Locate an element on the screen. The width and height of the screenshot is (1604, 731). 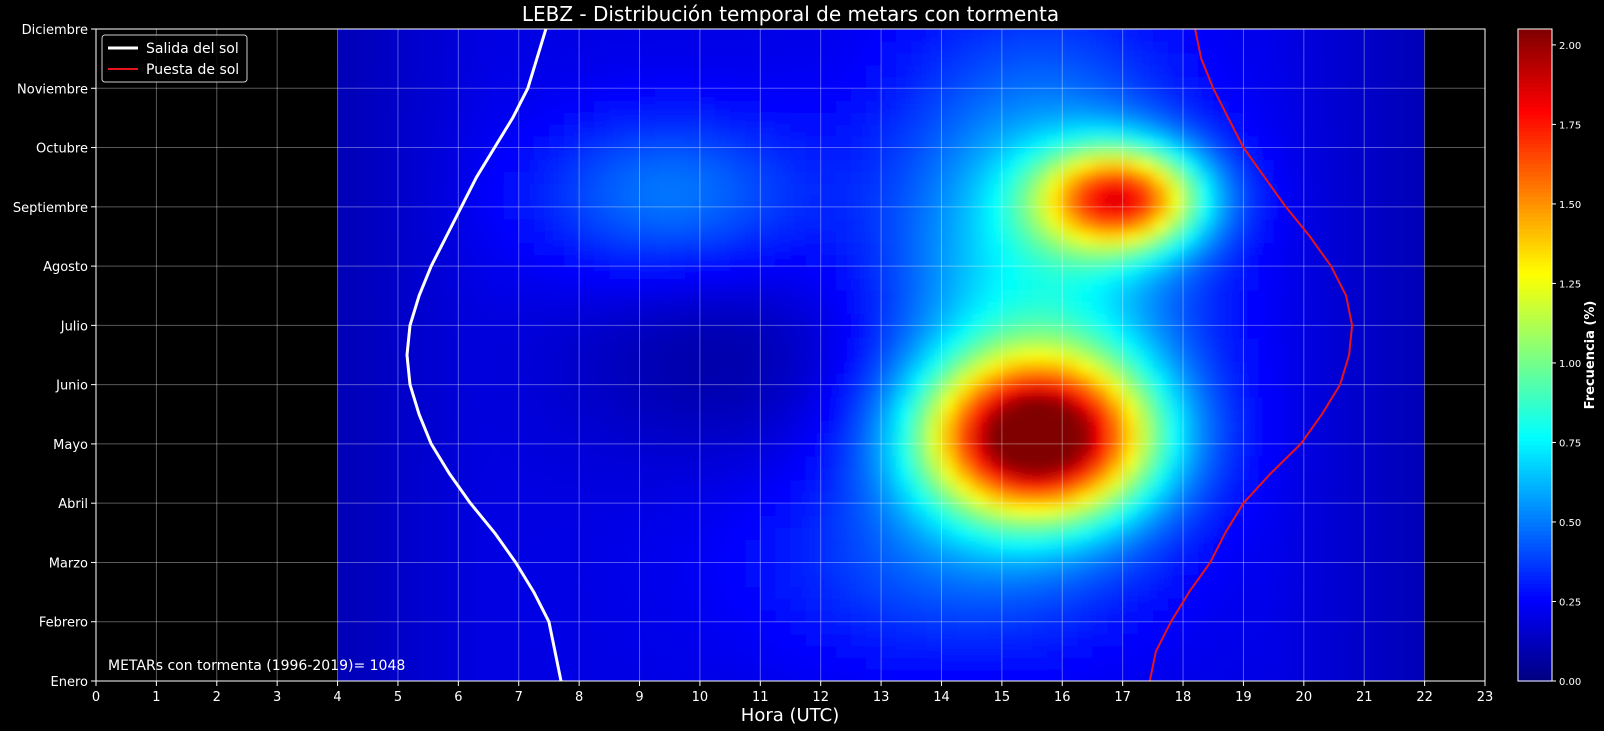
colorbar-tick-label: 2.00 is located at coordinates (1570, 46).